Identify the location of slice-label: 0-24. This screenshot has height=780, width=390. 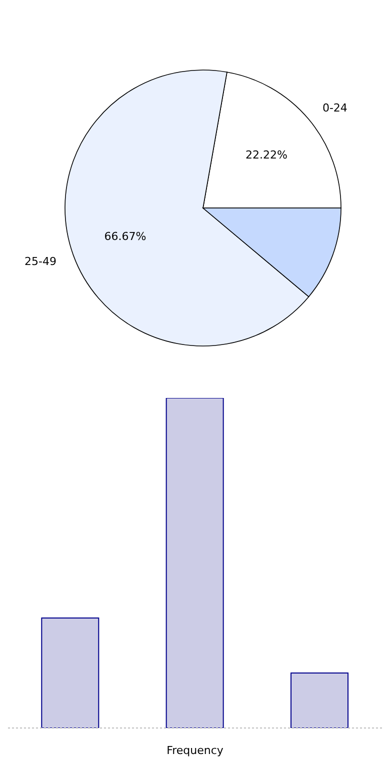
(335, 107).